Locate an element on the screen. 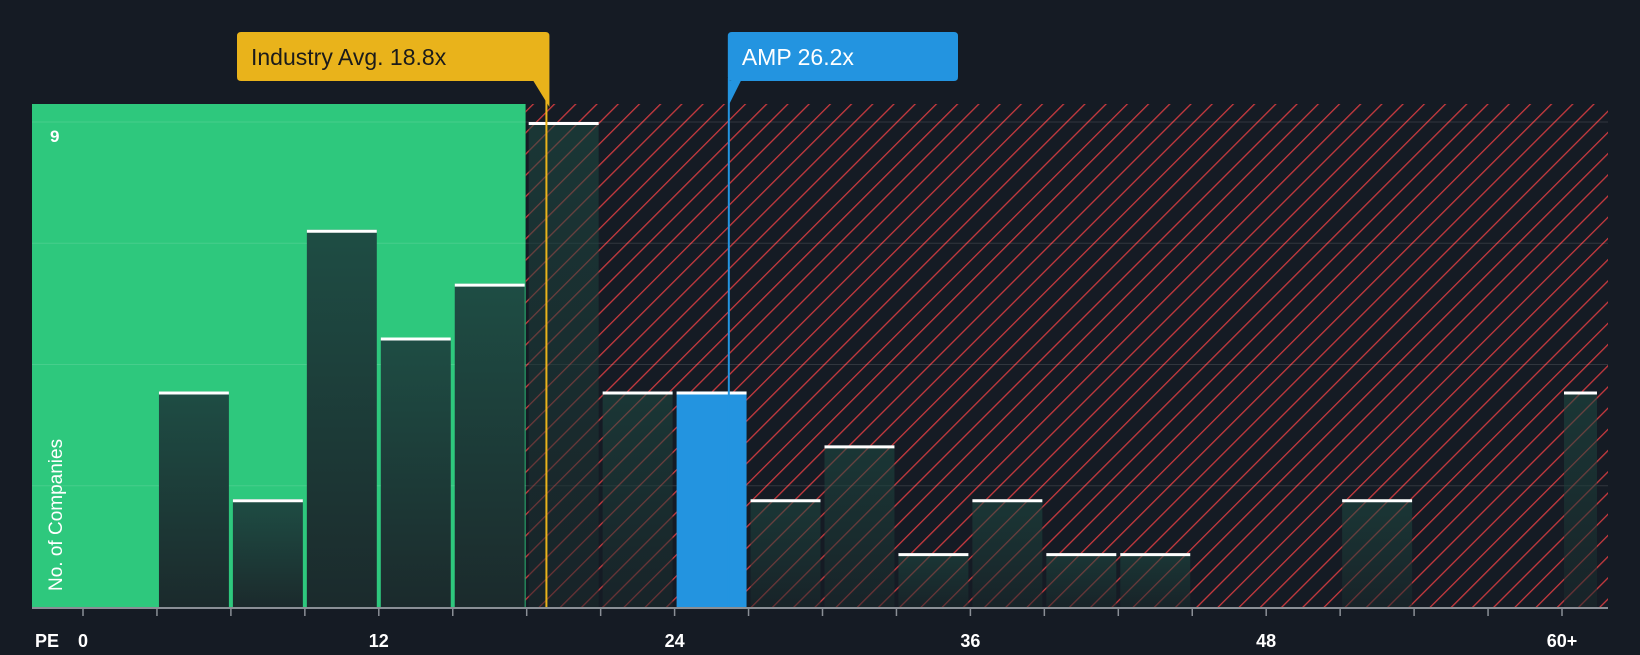 This screenshot has width=1640, height=655. x-tick-label: 24 is located at coordinates (675, 640).